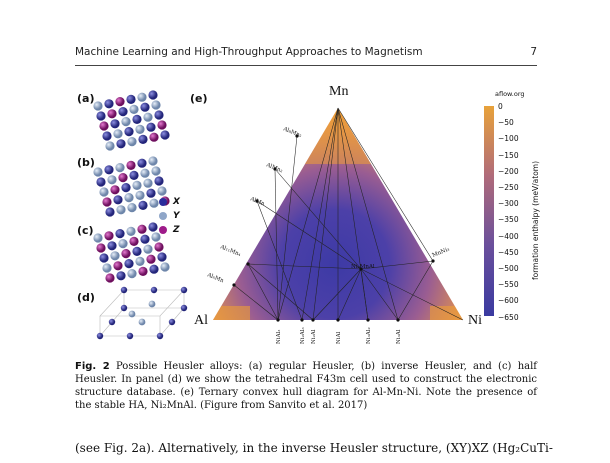 This screenshot has width=610, height=463. What do you see at coordinates (86, 98) in the screenshot?
I see `panel-label-a: (a)` at bounding box center [86, 98].